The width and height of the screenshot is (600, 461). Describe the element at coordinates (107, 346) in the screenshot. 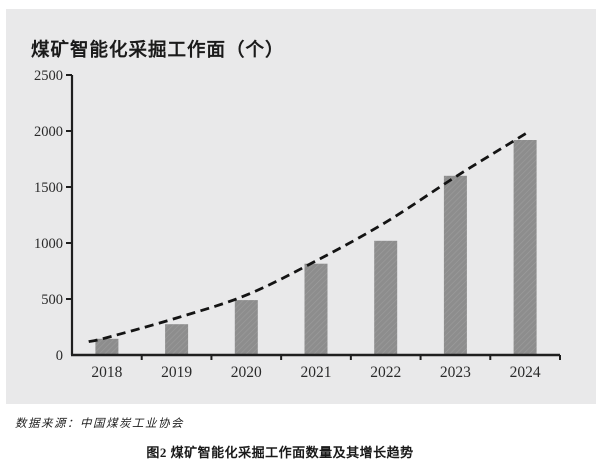

I see `bar-2018` at that location.